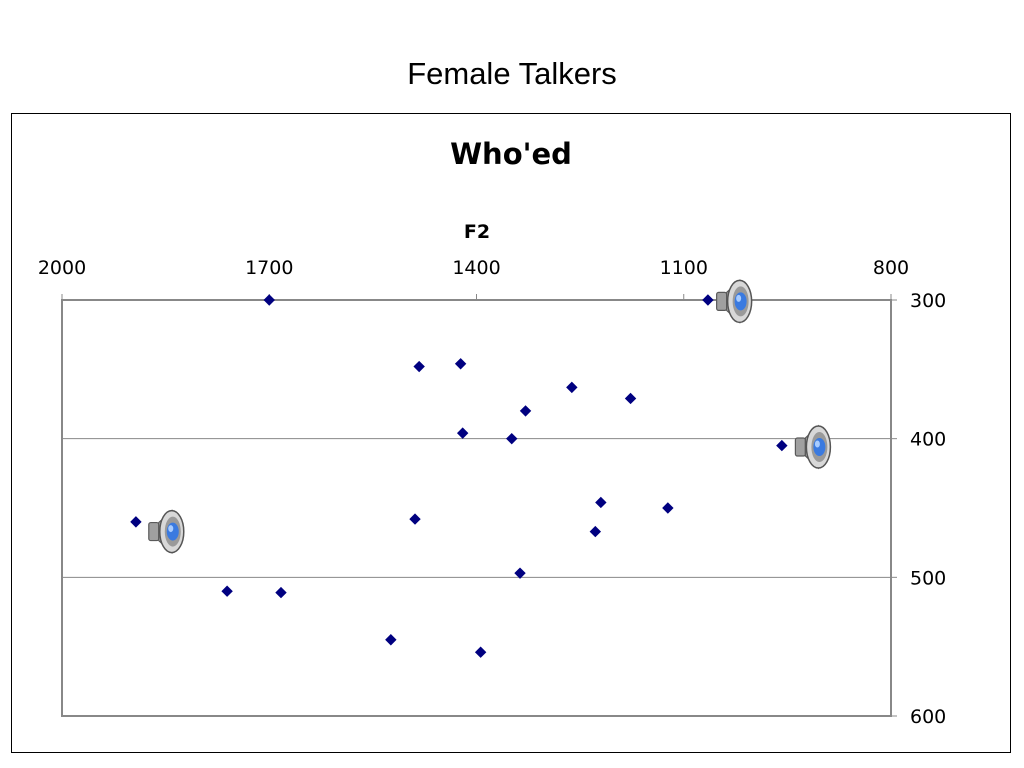 Image resolution: width=1024 pixels, height=768 pixels. I want to click on gridlines, so click(476, 508).